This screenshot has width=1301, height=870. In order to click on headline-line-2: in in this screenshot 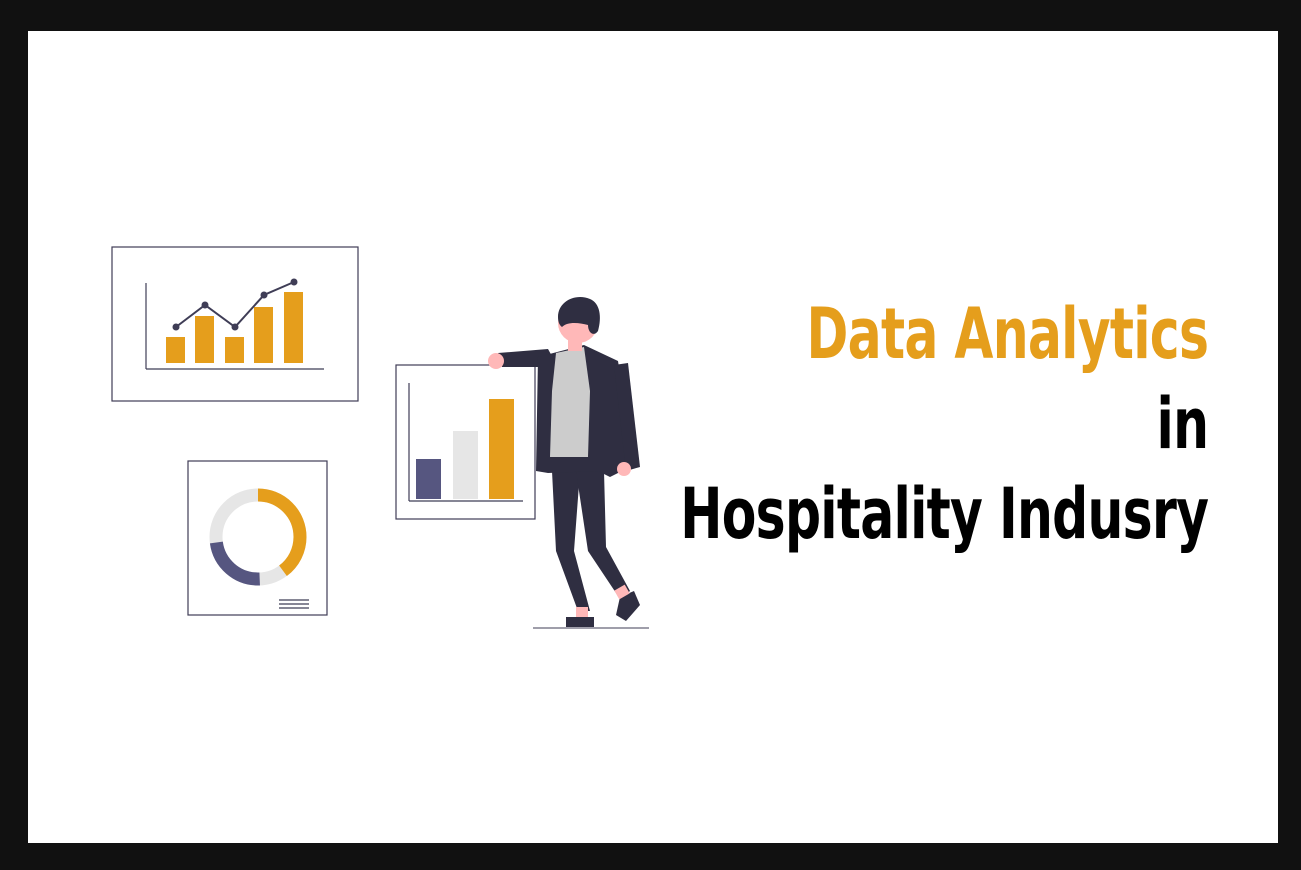, I will do `click(1182, 424)`.